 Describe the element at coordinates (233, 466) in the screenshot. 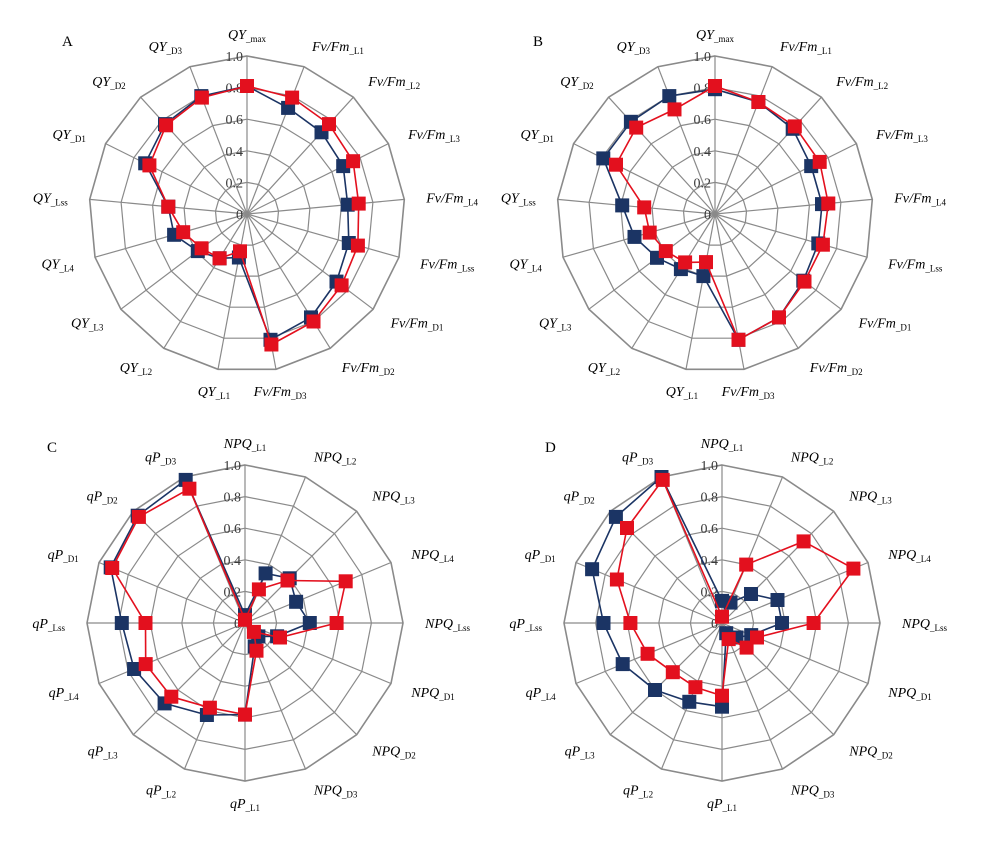

I see `tick-label: 1.0` at that location.